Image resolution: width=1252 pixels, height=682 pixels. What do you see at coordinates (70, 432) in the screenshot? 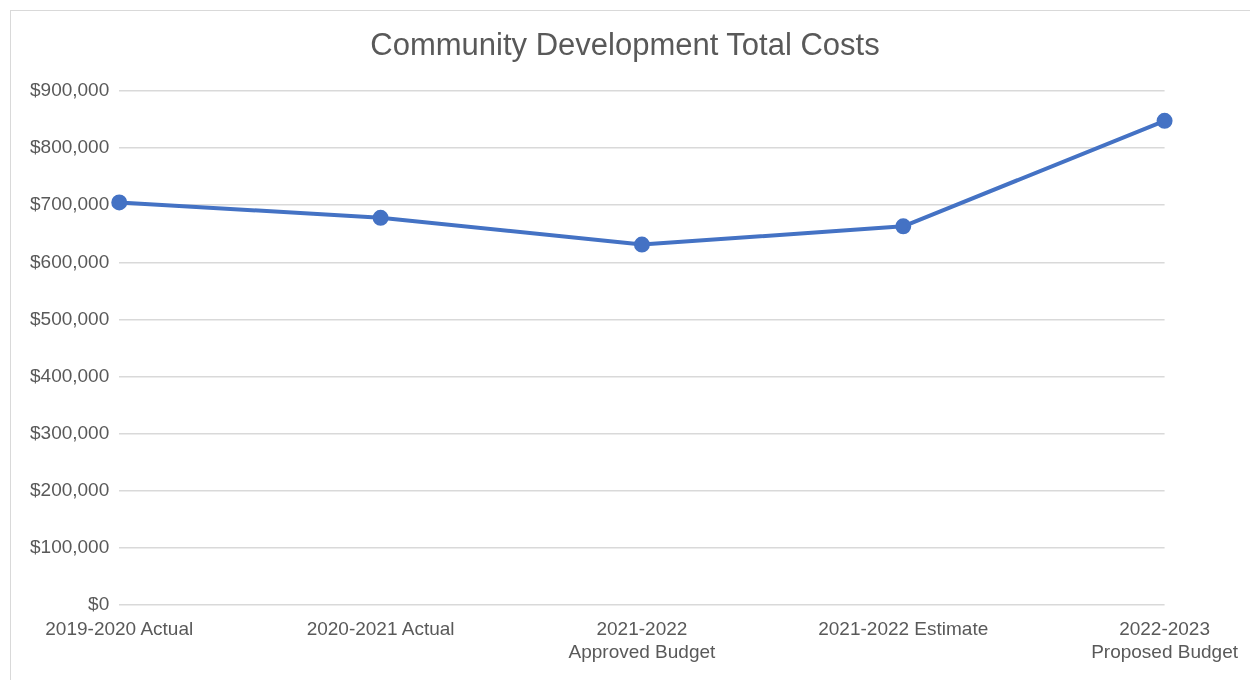
I see `y-tick-label: $300,000` at bounding box center [70, 432].